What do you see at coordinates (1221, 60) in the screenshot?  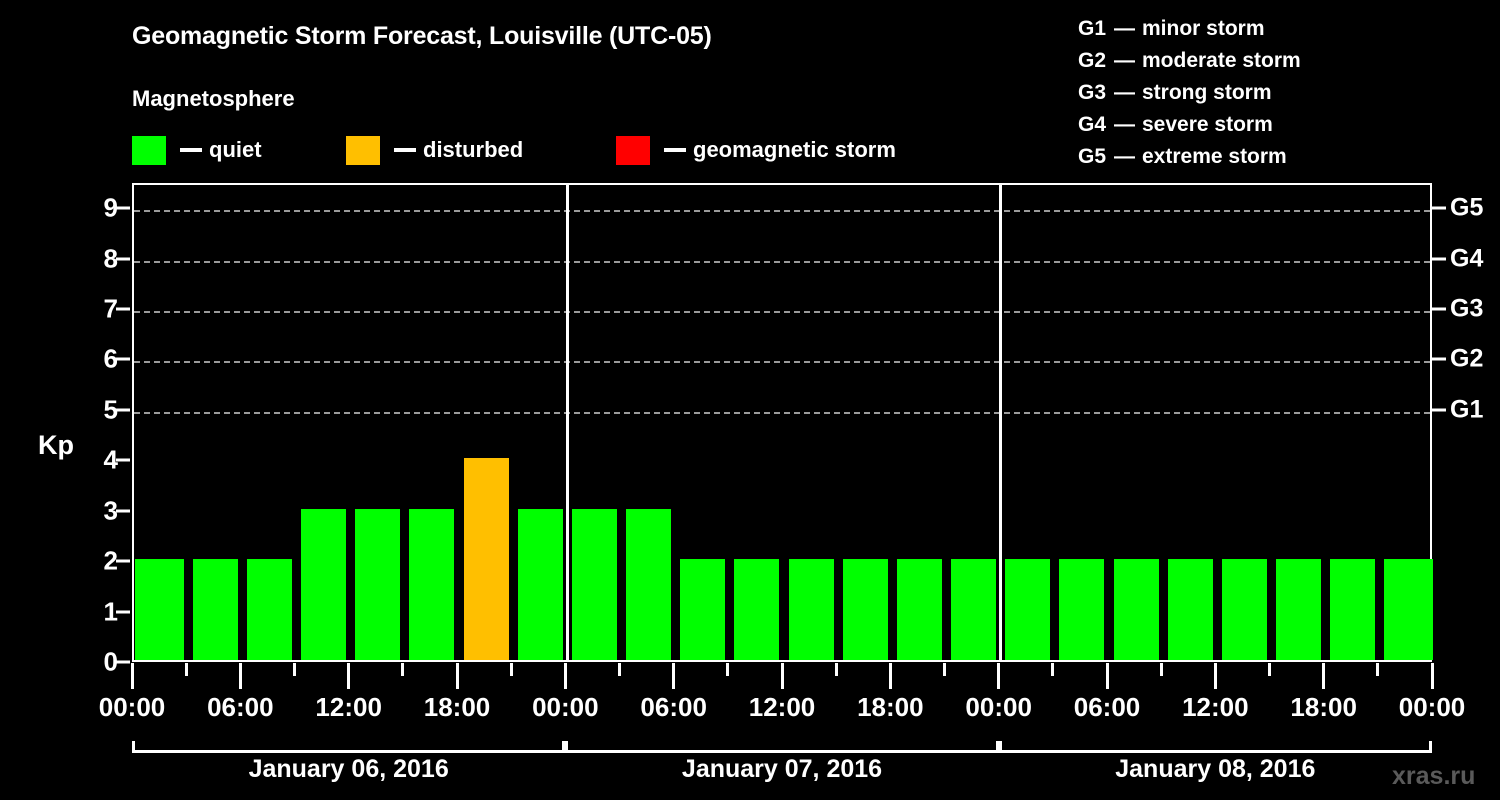 I see `gscale-description: moderate storm` at bounding box center [1221, 60].